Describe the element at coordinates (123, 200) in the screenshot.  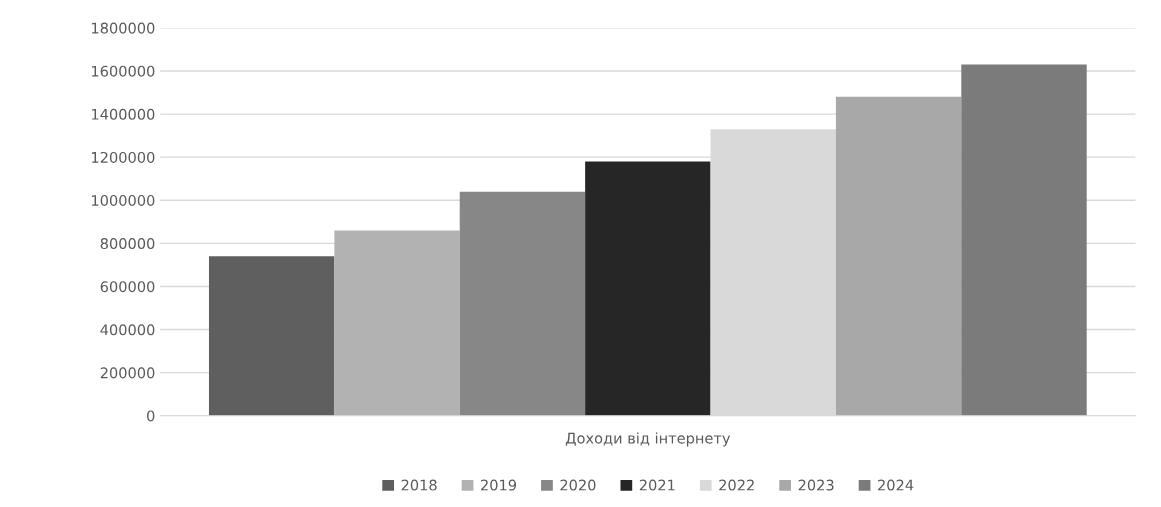
I see `y-tick-label: 1000000` at that location.